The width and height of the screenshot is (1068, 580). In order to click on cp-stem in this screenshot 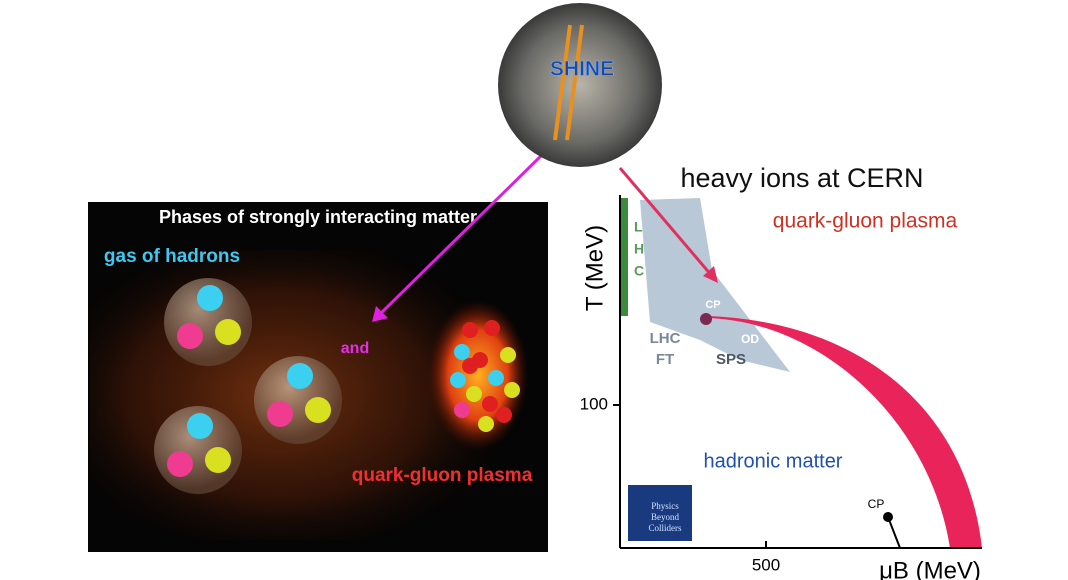, I will do `click(894, 532)`.